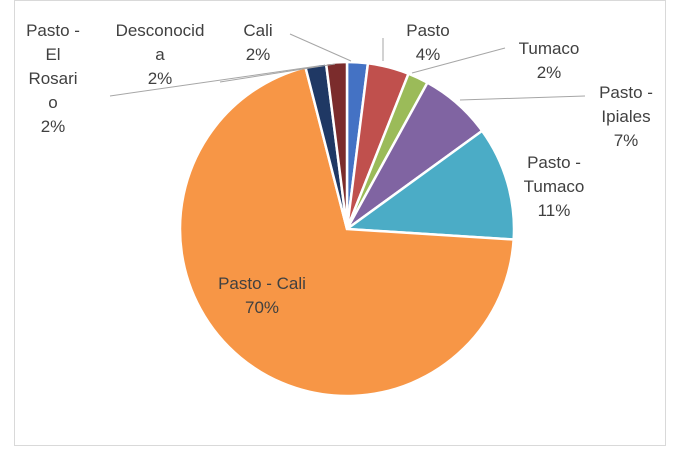 The width and height of the screenshot is (673, 452). What do you see at coordinates (554, 186) in the screenshot?
I see `data-label-pasto-tumaco: Pasto -Tumaco 11%` at bounding box center [554, 186].